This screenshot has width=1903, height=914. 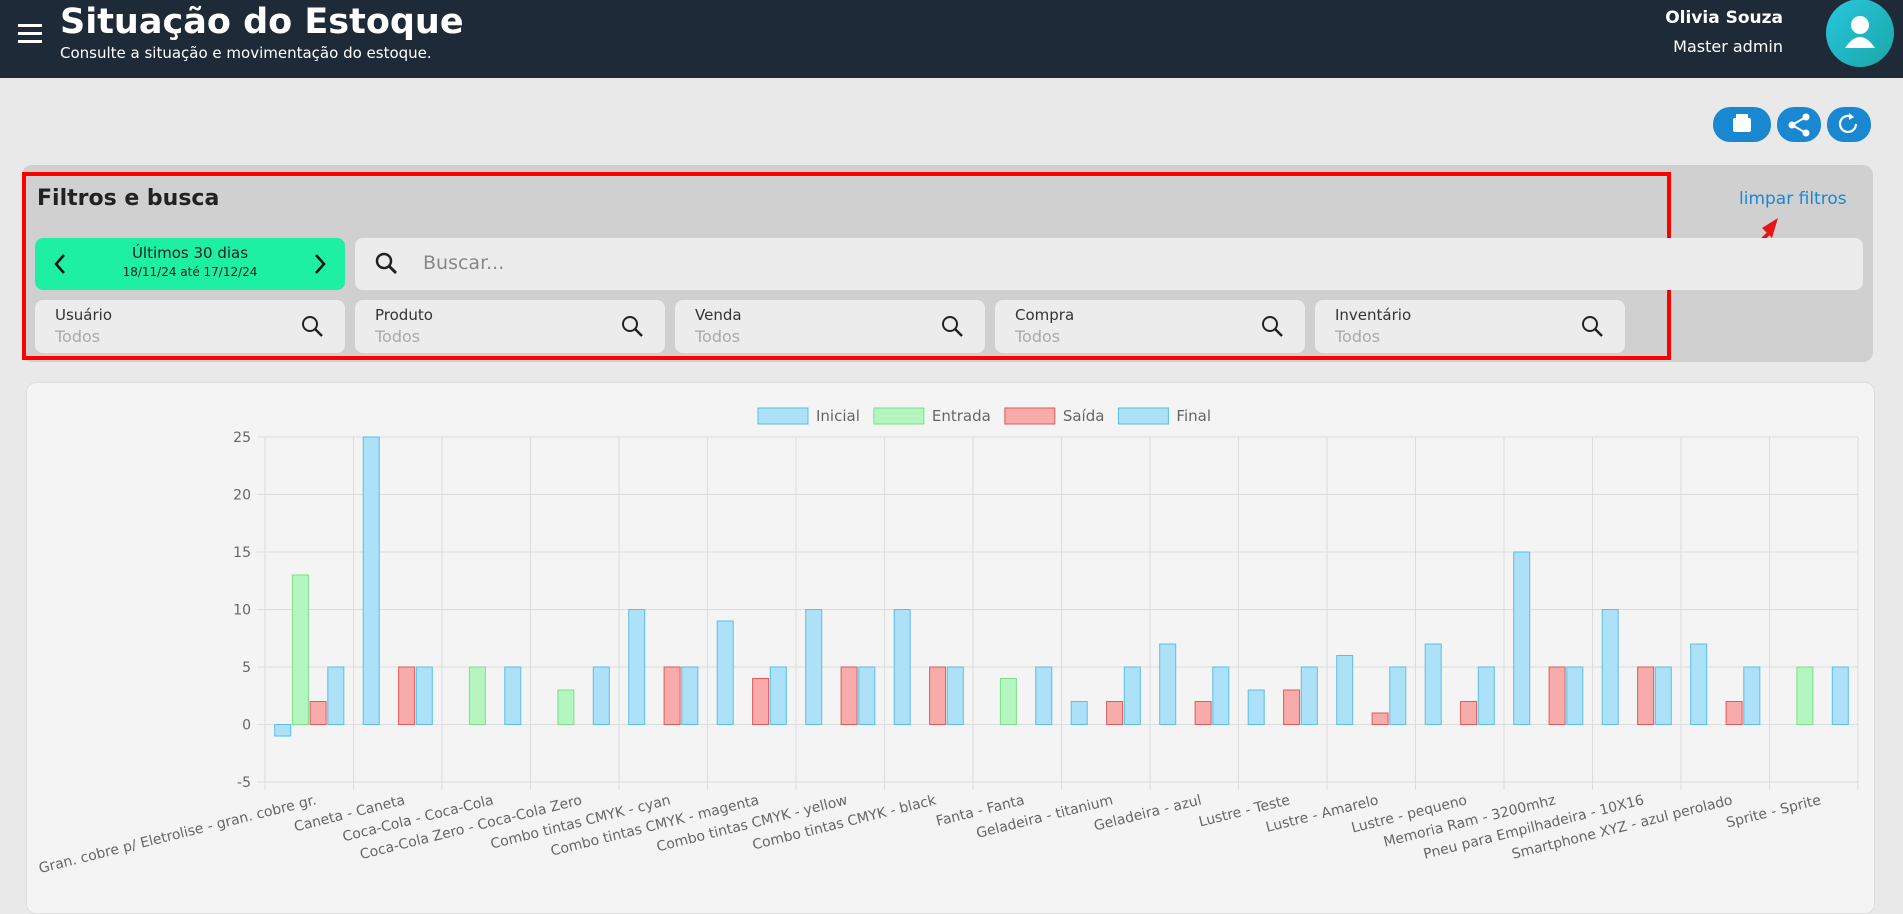 I want to click on period-selector: Últimos 30 dias 18/11/24 até 17/12/24, so click(x=190, y=264).